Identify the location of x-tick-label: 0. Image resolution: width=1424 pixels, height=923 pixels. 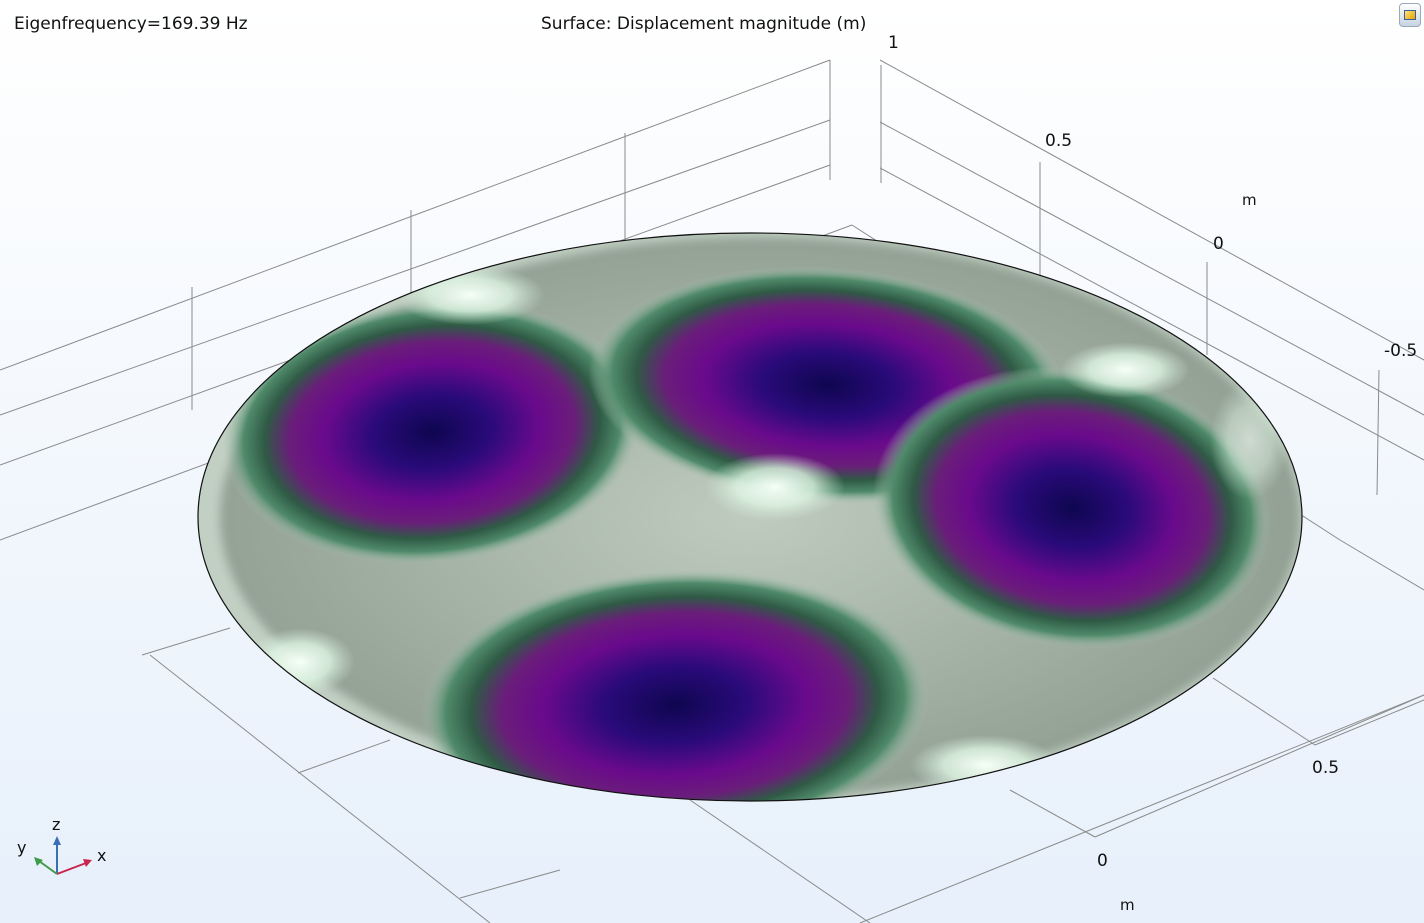
(1102, 861).